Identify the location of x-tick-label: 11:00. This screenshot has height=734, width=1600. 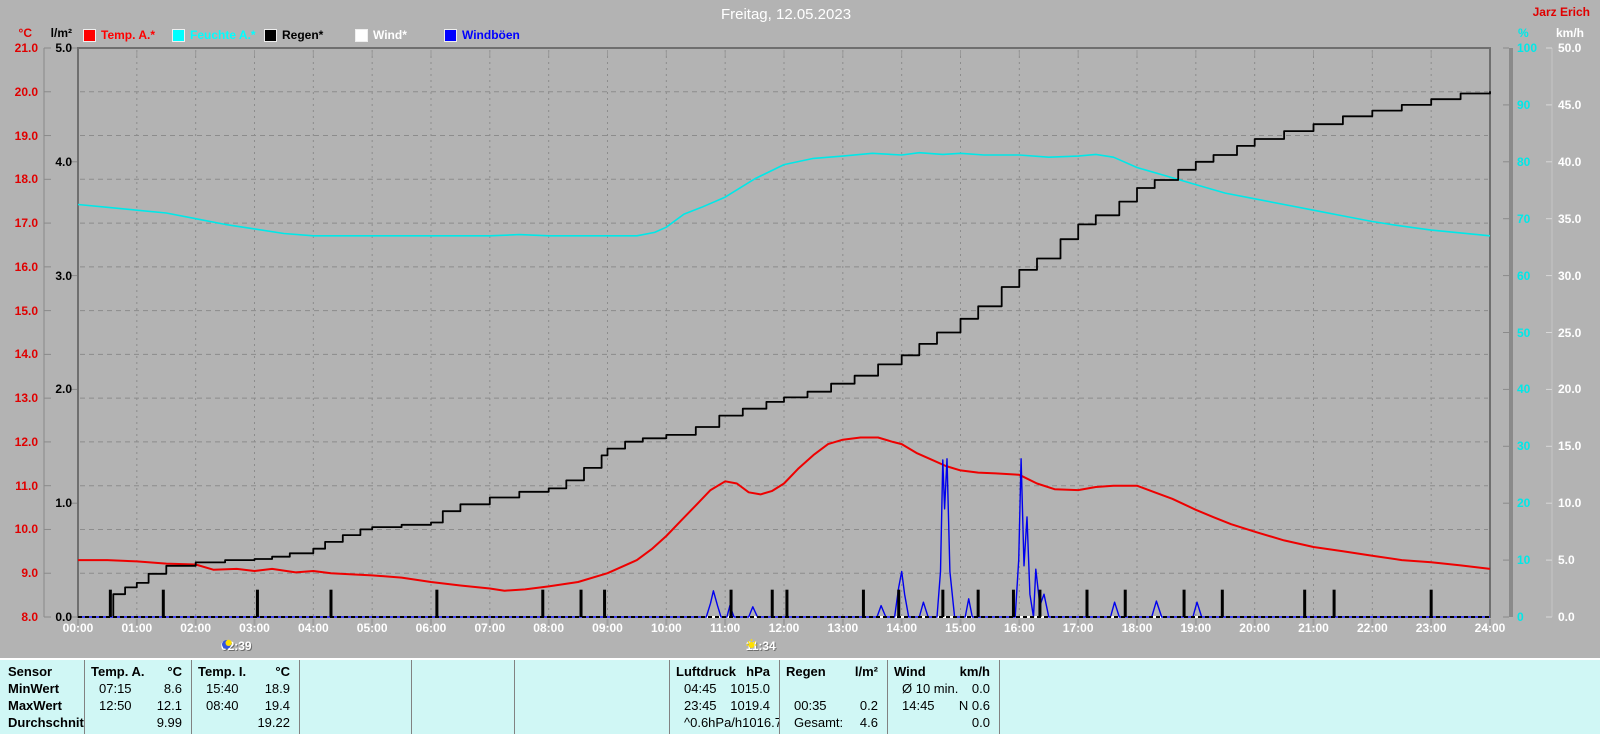
(725, 628).